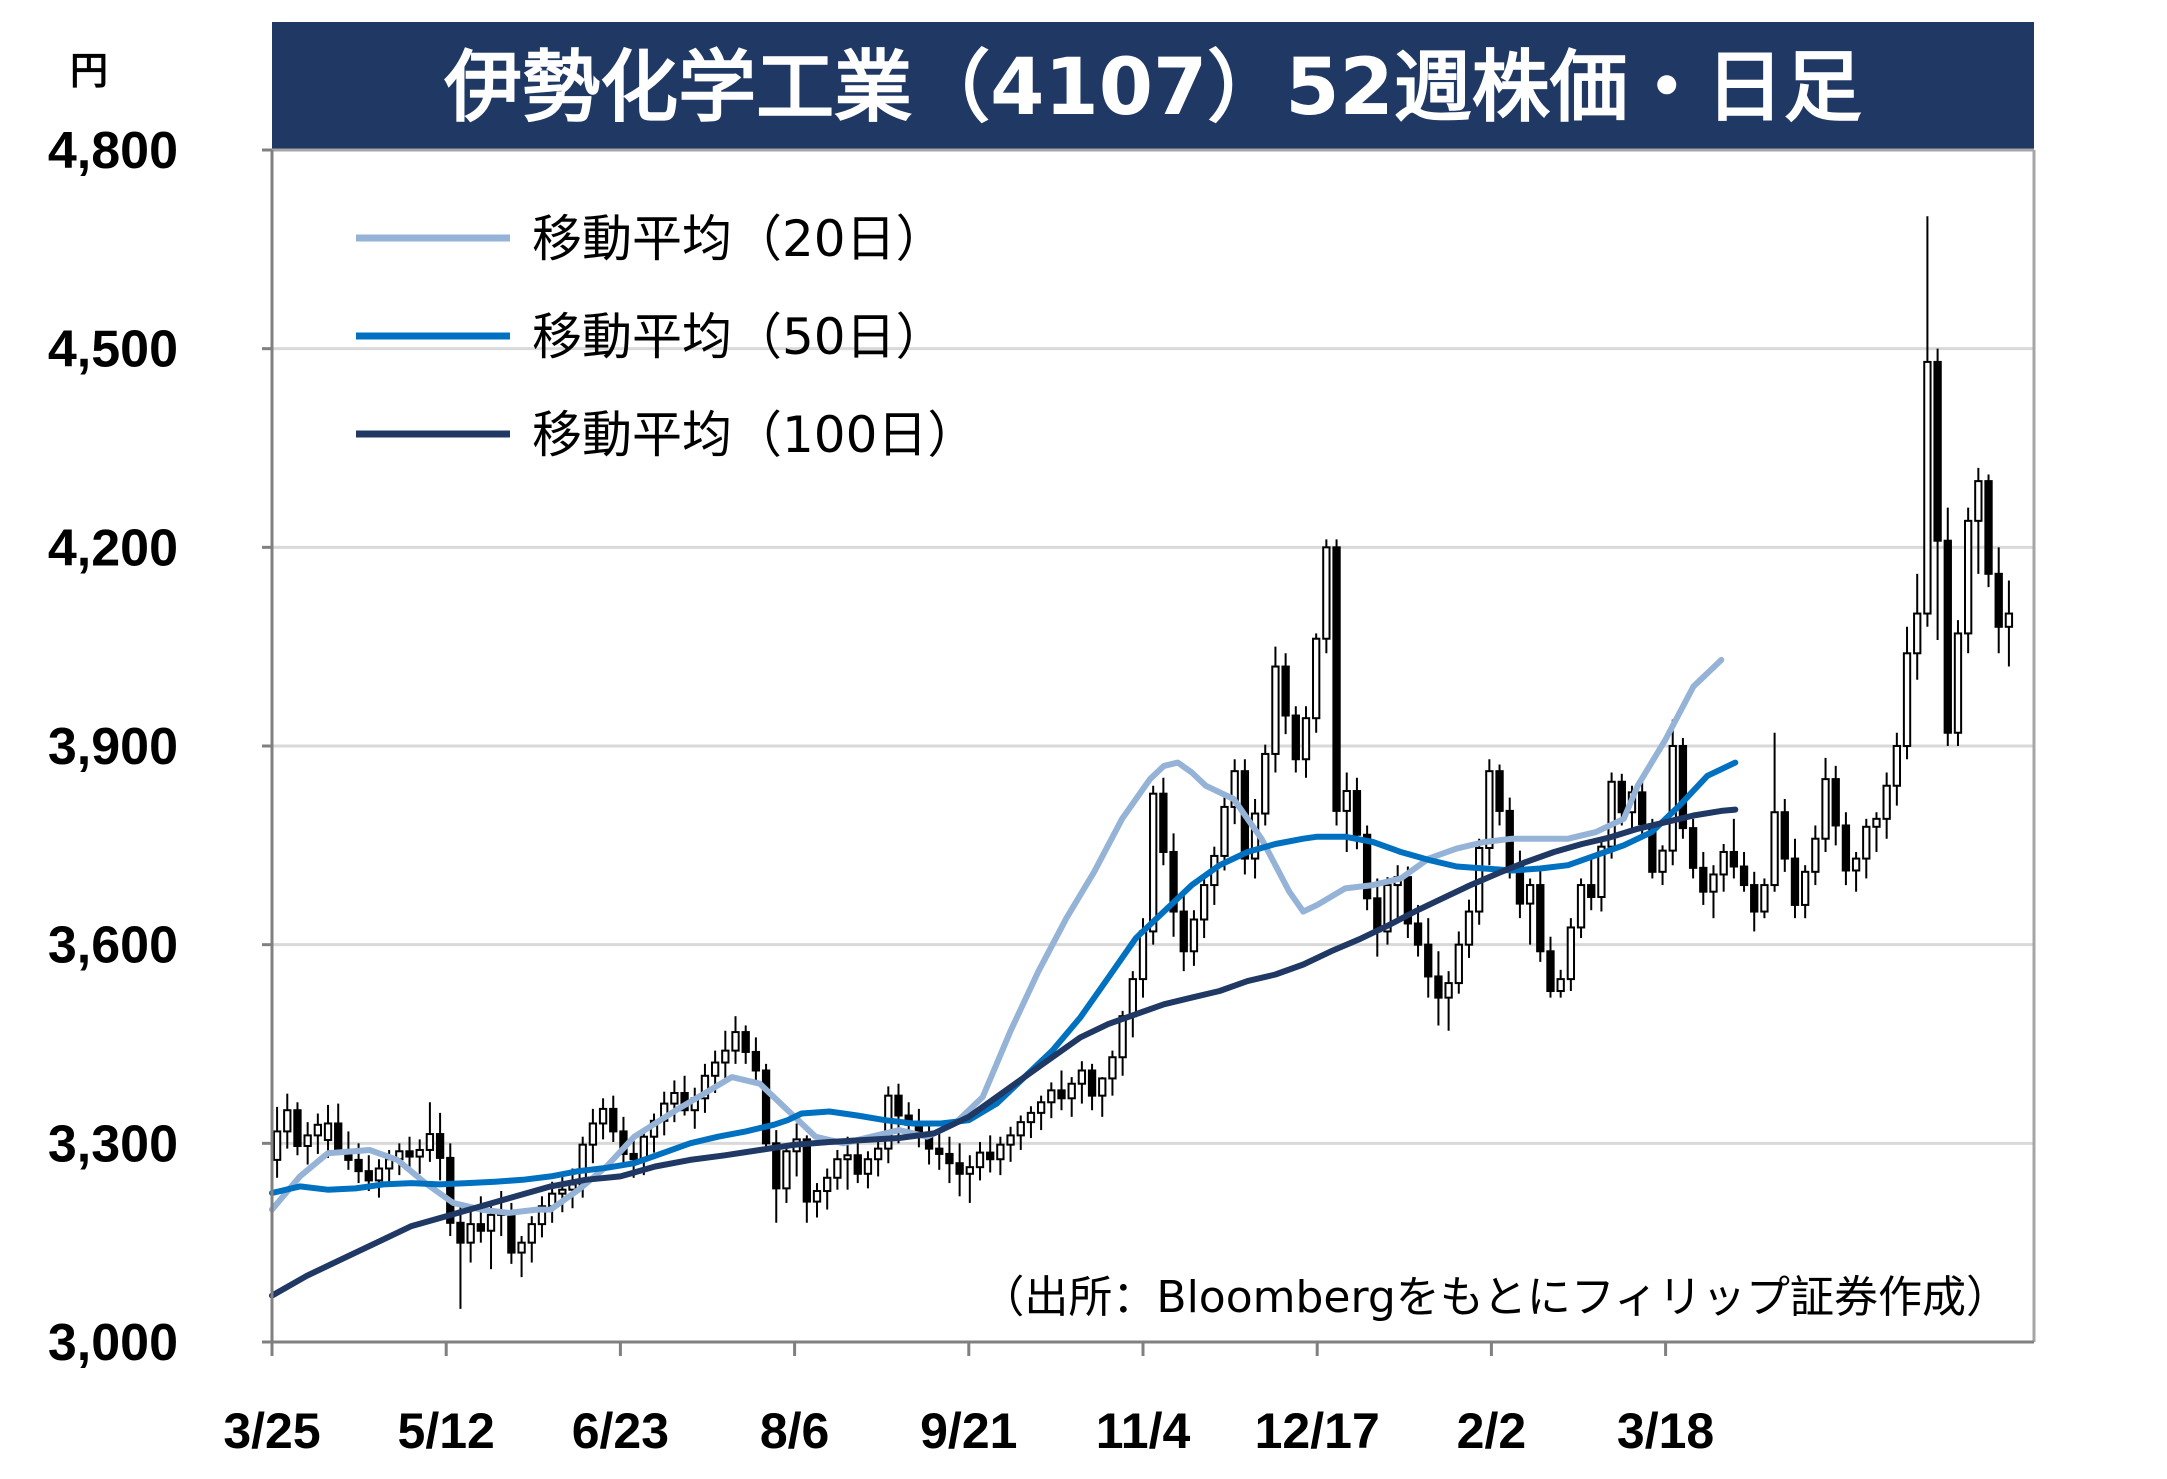  Describe the element at coordinates (89, 71) in the screenshot. I see `y-unit-label: 円` at that location.